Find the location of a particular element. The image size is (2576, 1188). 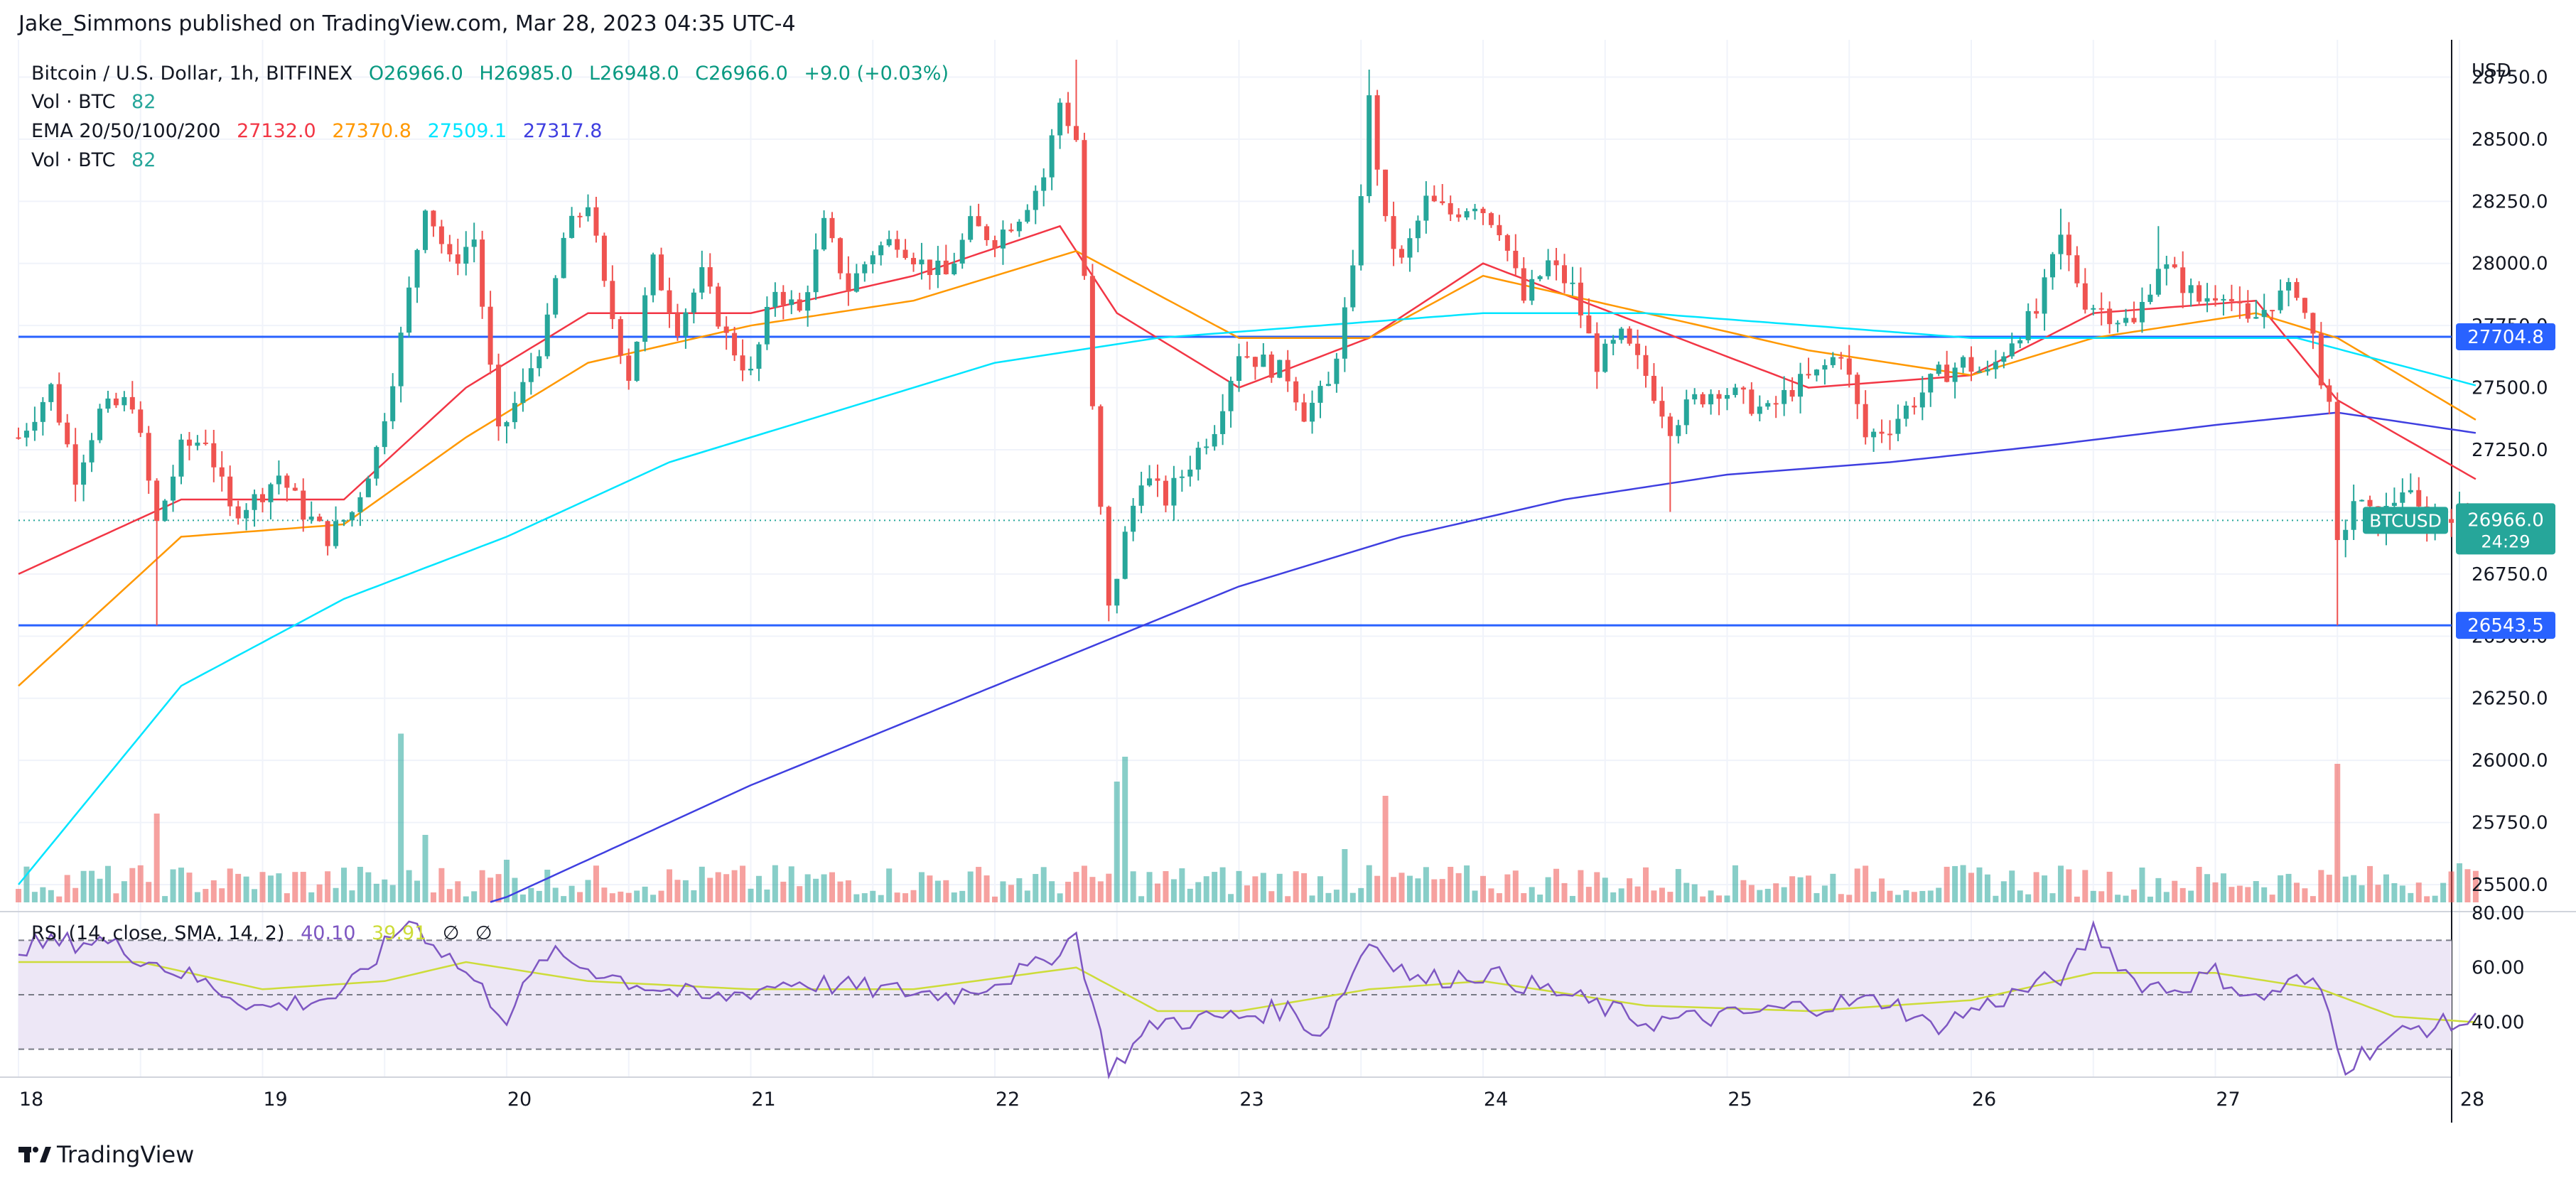

price-tick-label: 26750.0 is located at coordinates (2510, 574).